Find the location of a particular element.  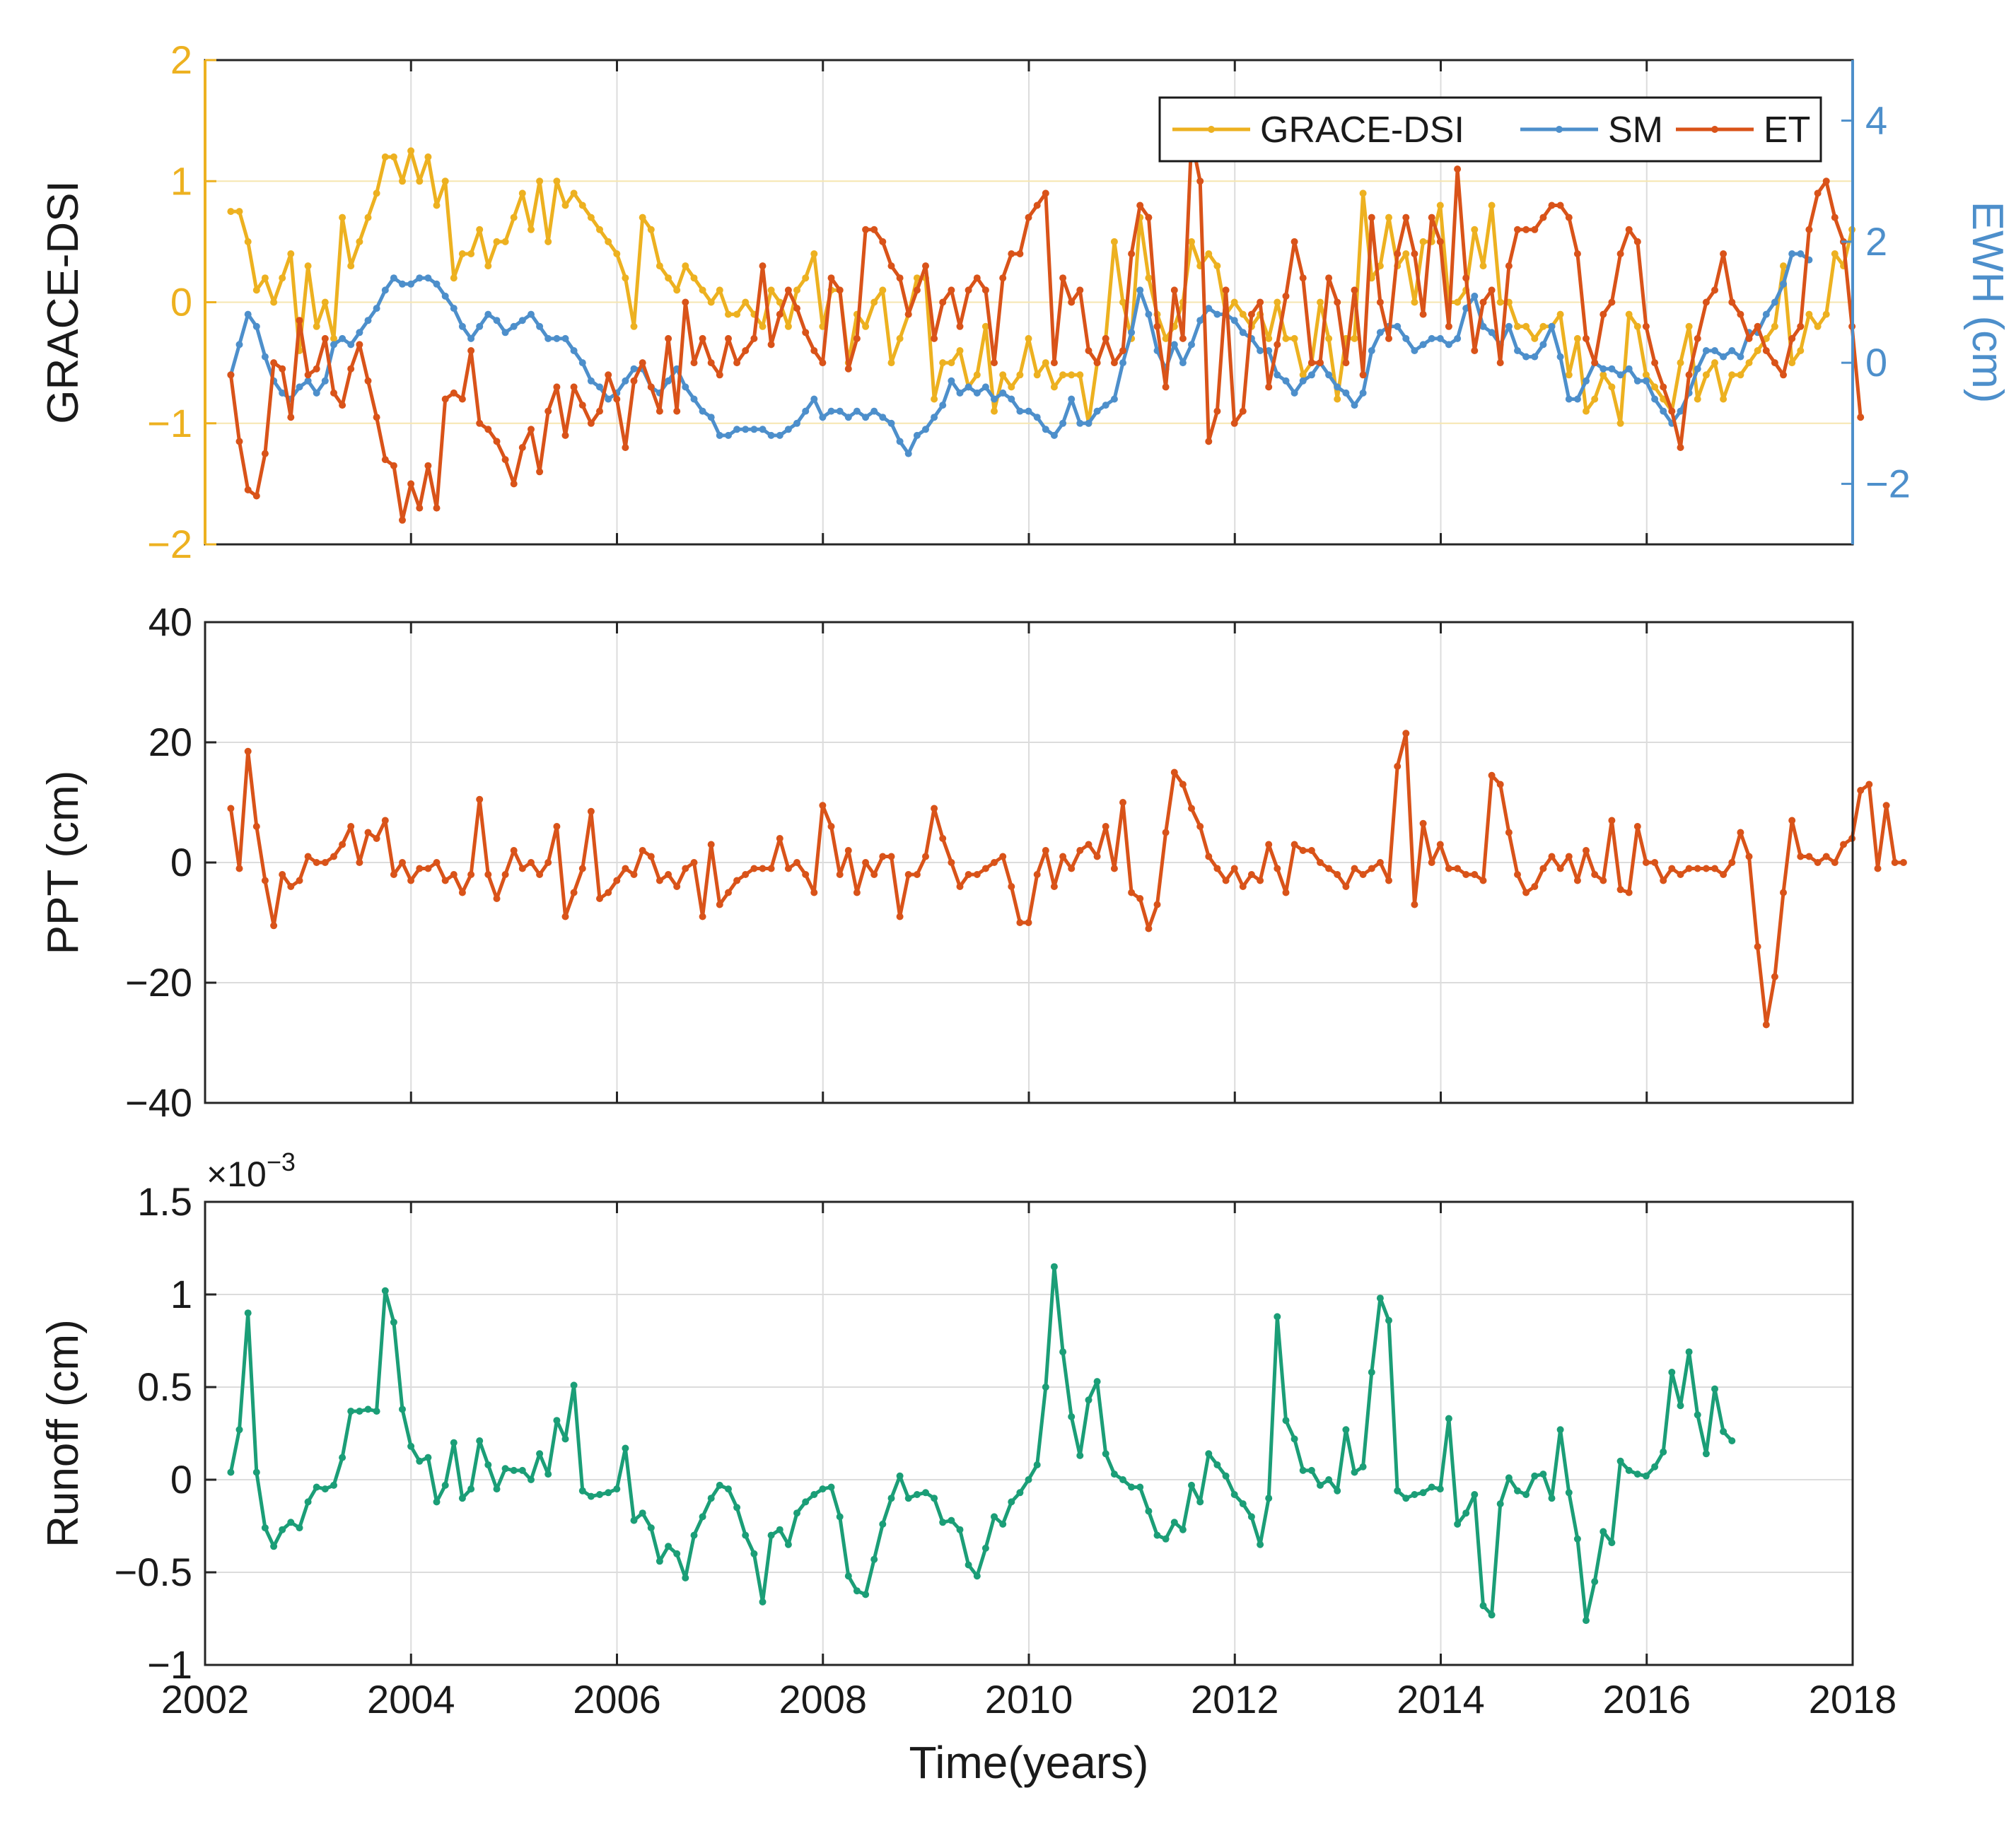

y-tick-label: 40 is located at coordinates (170, 622).